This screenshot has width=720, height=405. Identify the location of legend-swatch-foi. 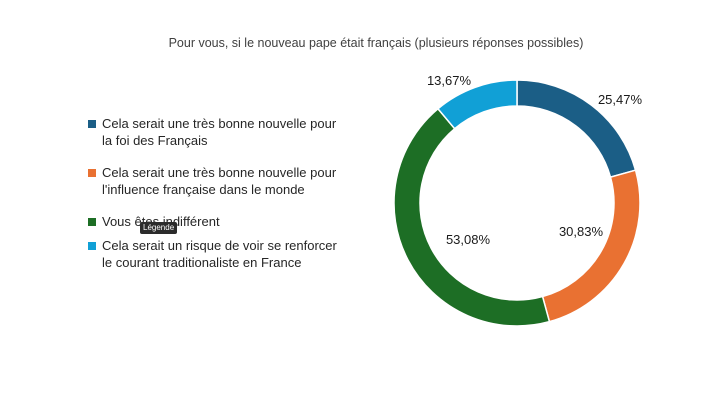
(92, 124).